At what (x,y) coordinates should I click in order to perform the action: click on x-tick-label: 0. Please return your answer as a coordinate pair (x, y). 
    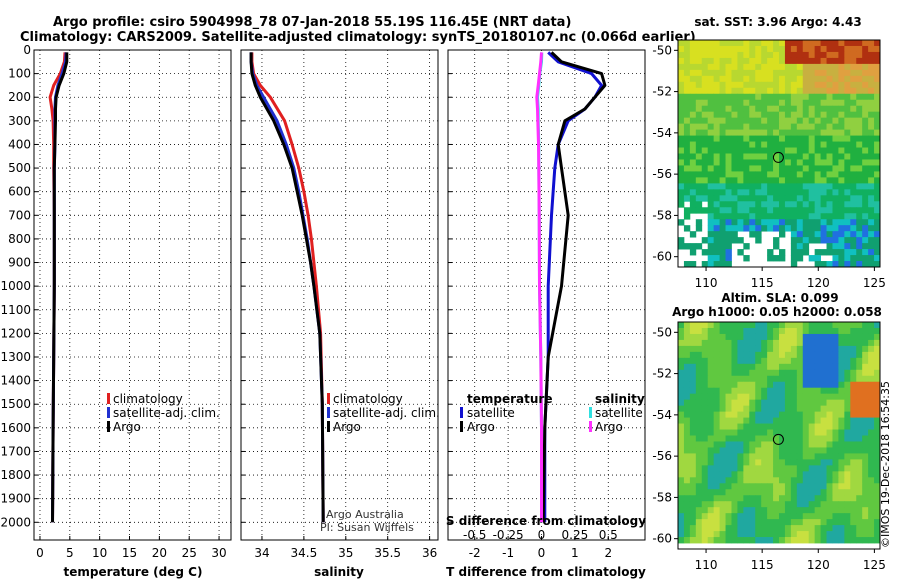
    Looking at the image, I should click on (542, 553).